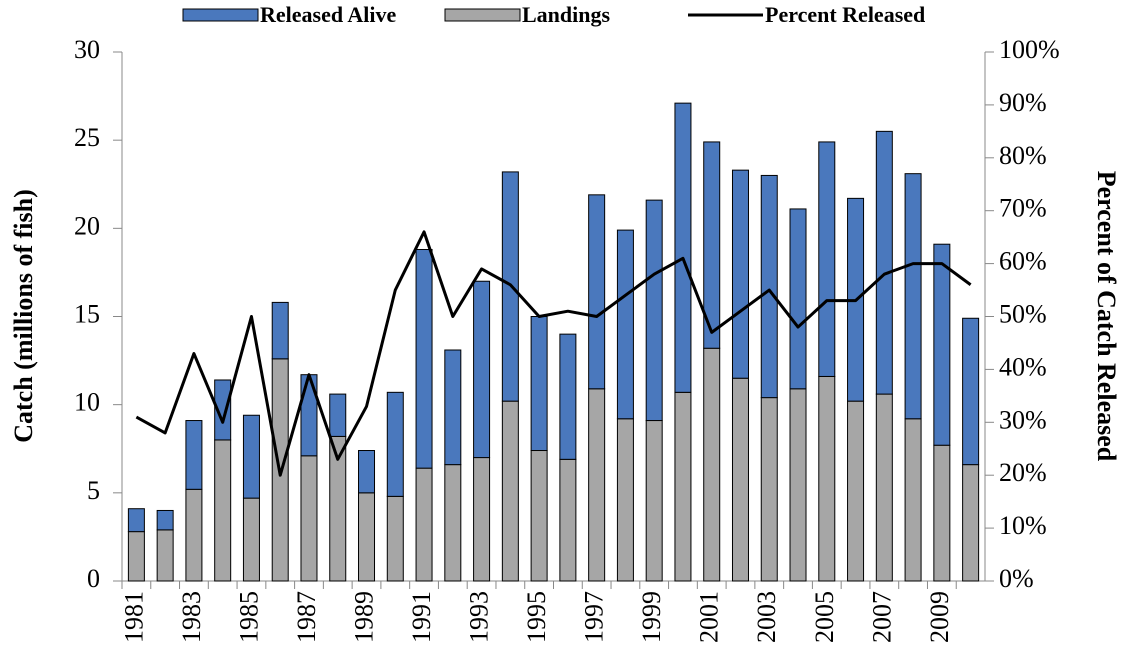 This screenshot has width=1124, height=672. Describe the element at coordinates (824, 617) in the screenshot. I see `x-tick-label: 2005` at that location.